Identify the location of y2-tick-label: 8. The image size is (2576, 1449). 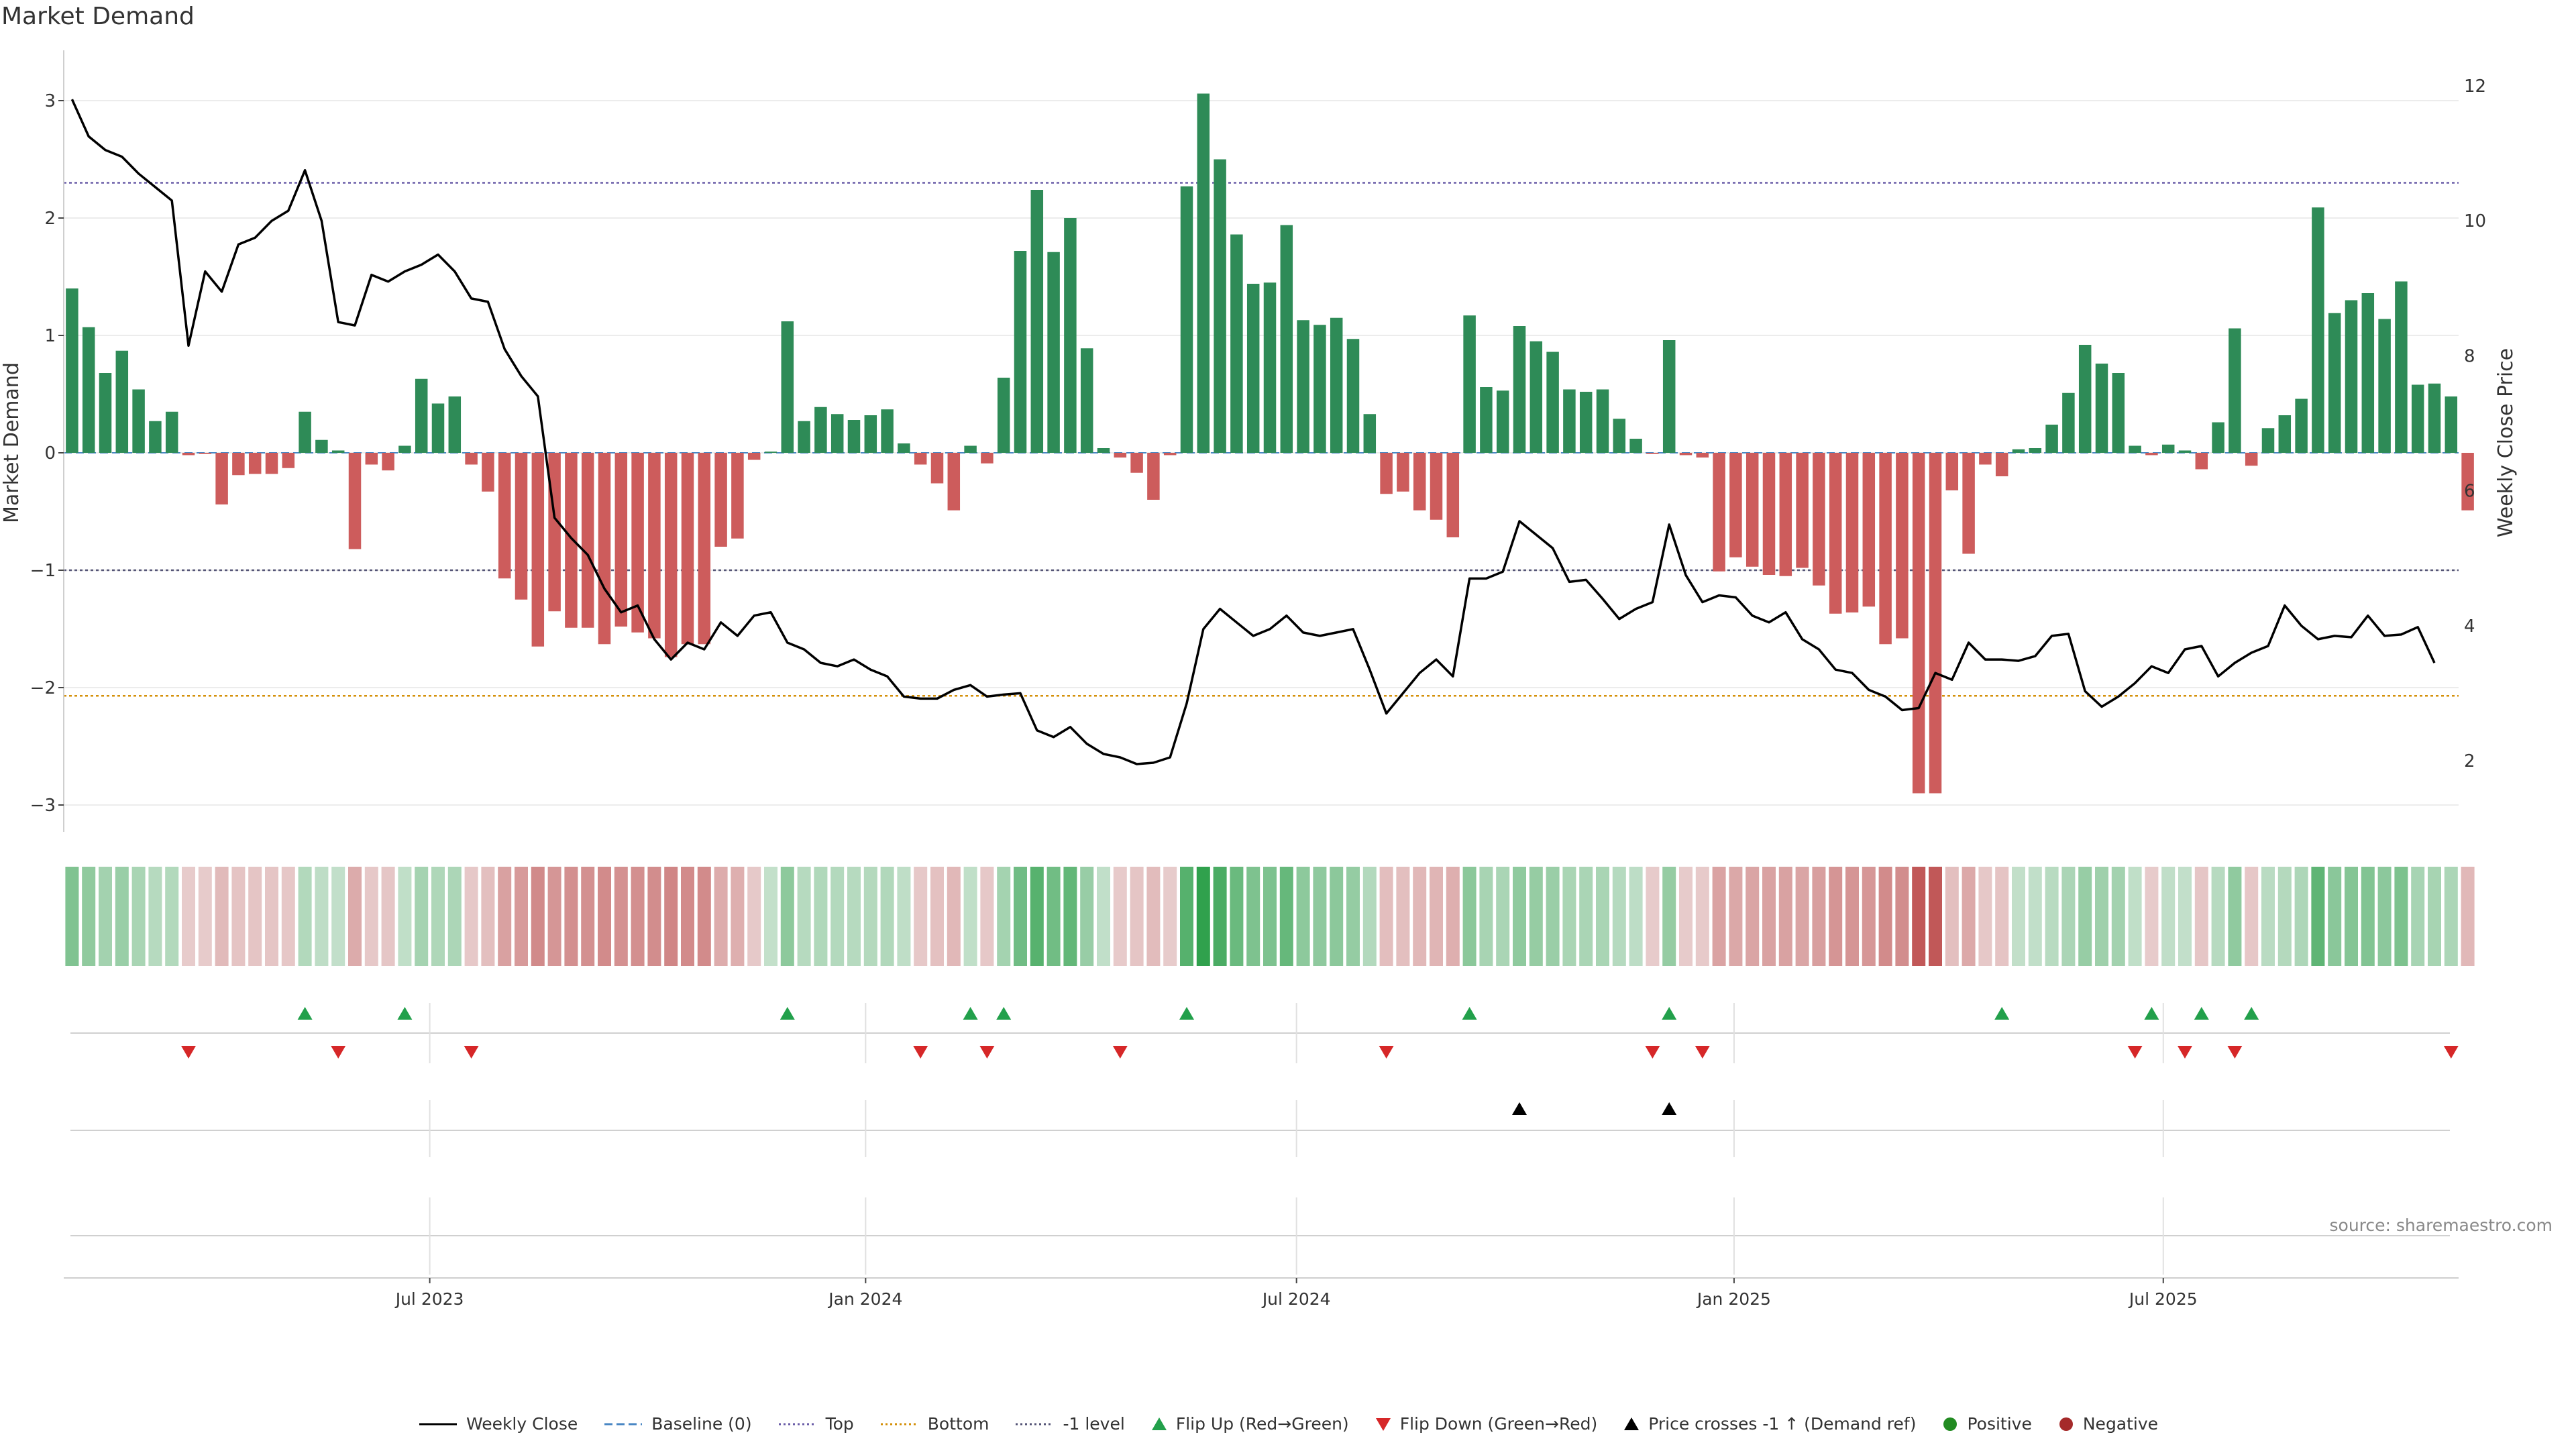
(2469, 356).